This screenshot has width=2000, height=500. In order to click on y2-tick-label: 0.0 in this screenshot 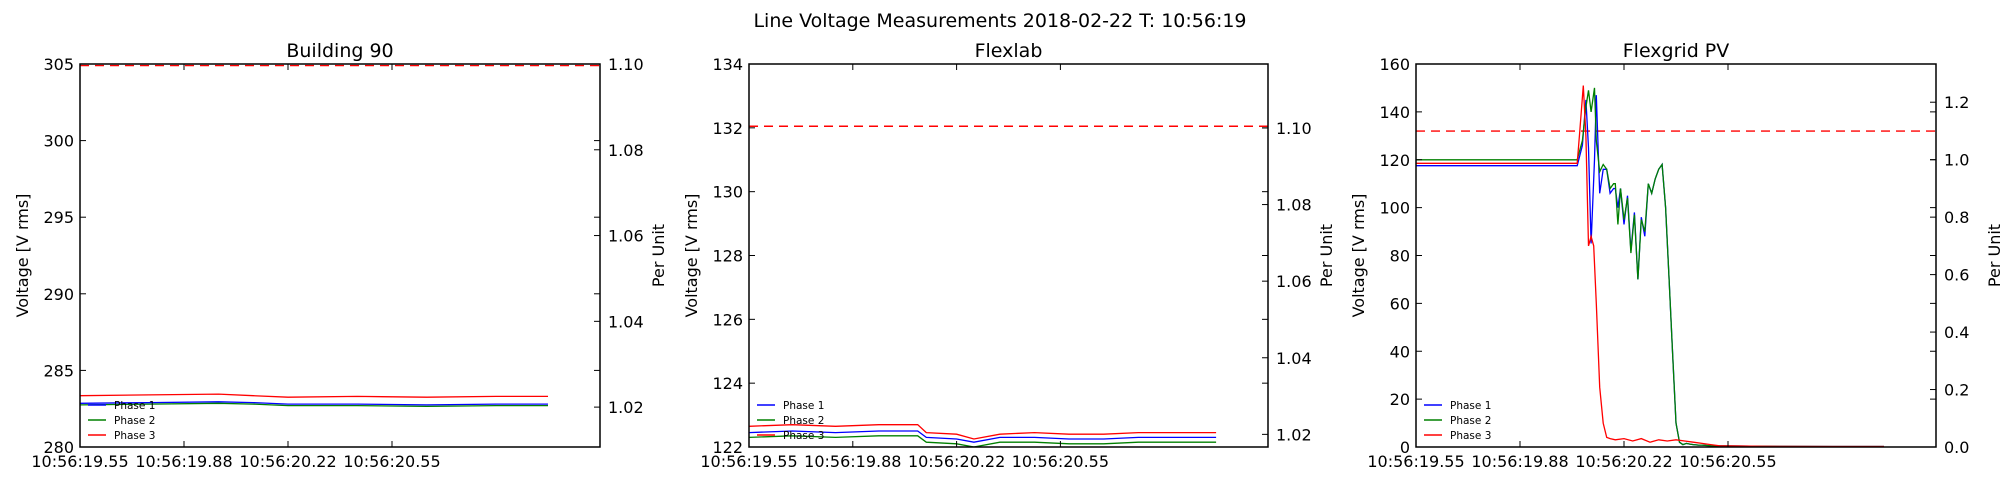, I will do `click(1956, 447)`.